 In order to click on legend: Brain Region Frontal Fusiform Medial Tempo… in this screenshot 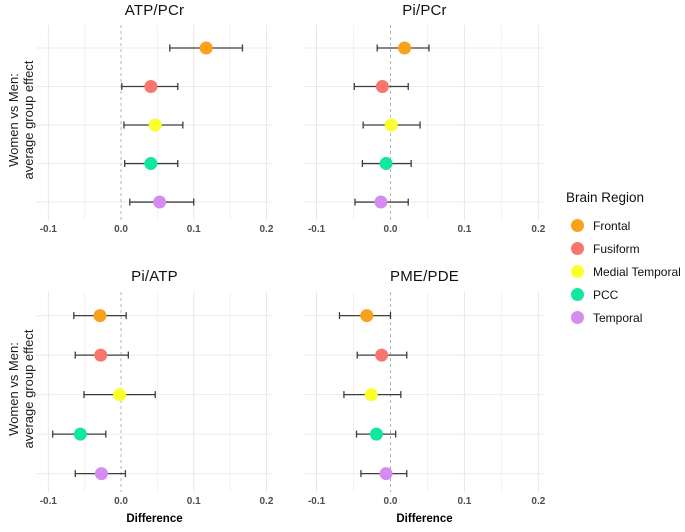, I will do `click(623, 259)`.